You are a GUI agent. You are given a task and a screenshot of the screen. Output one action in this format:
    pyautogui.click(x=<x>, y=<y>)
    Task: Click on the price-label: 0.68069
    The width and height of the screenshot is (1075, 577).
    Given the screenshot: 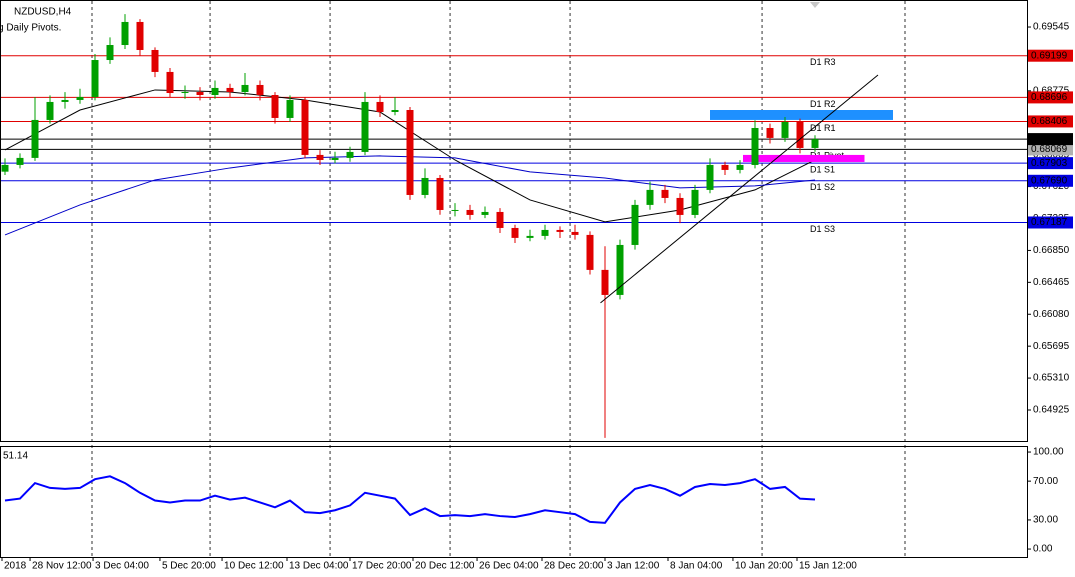 What is the action you would take?
    pyautogui.click(x=1049, y=149)
    